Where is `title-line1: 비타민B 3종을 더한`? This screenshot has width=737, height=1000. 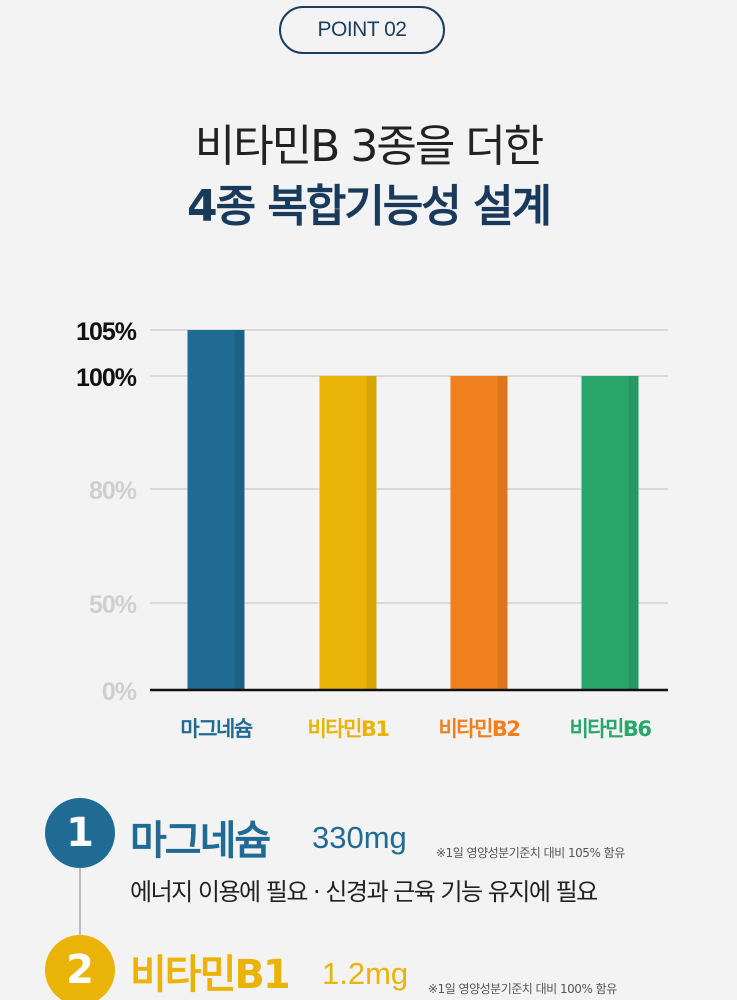
title-line1: 비타민B 3종을 더한 is located at coordinates (369, 146).